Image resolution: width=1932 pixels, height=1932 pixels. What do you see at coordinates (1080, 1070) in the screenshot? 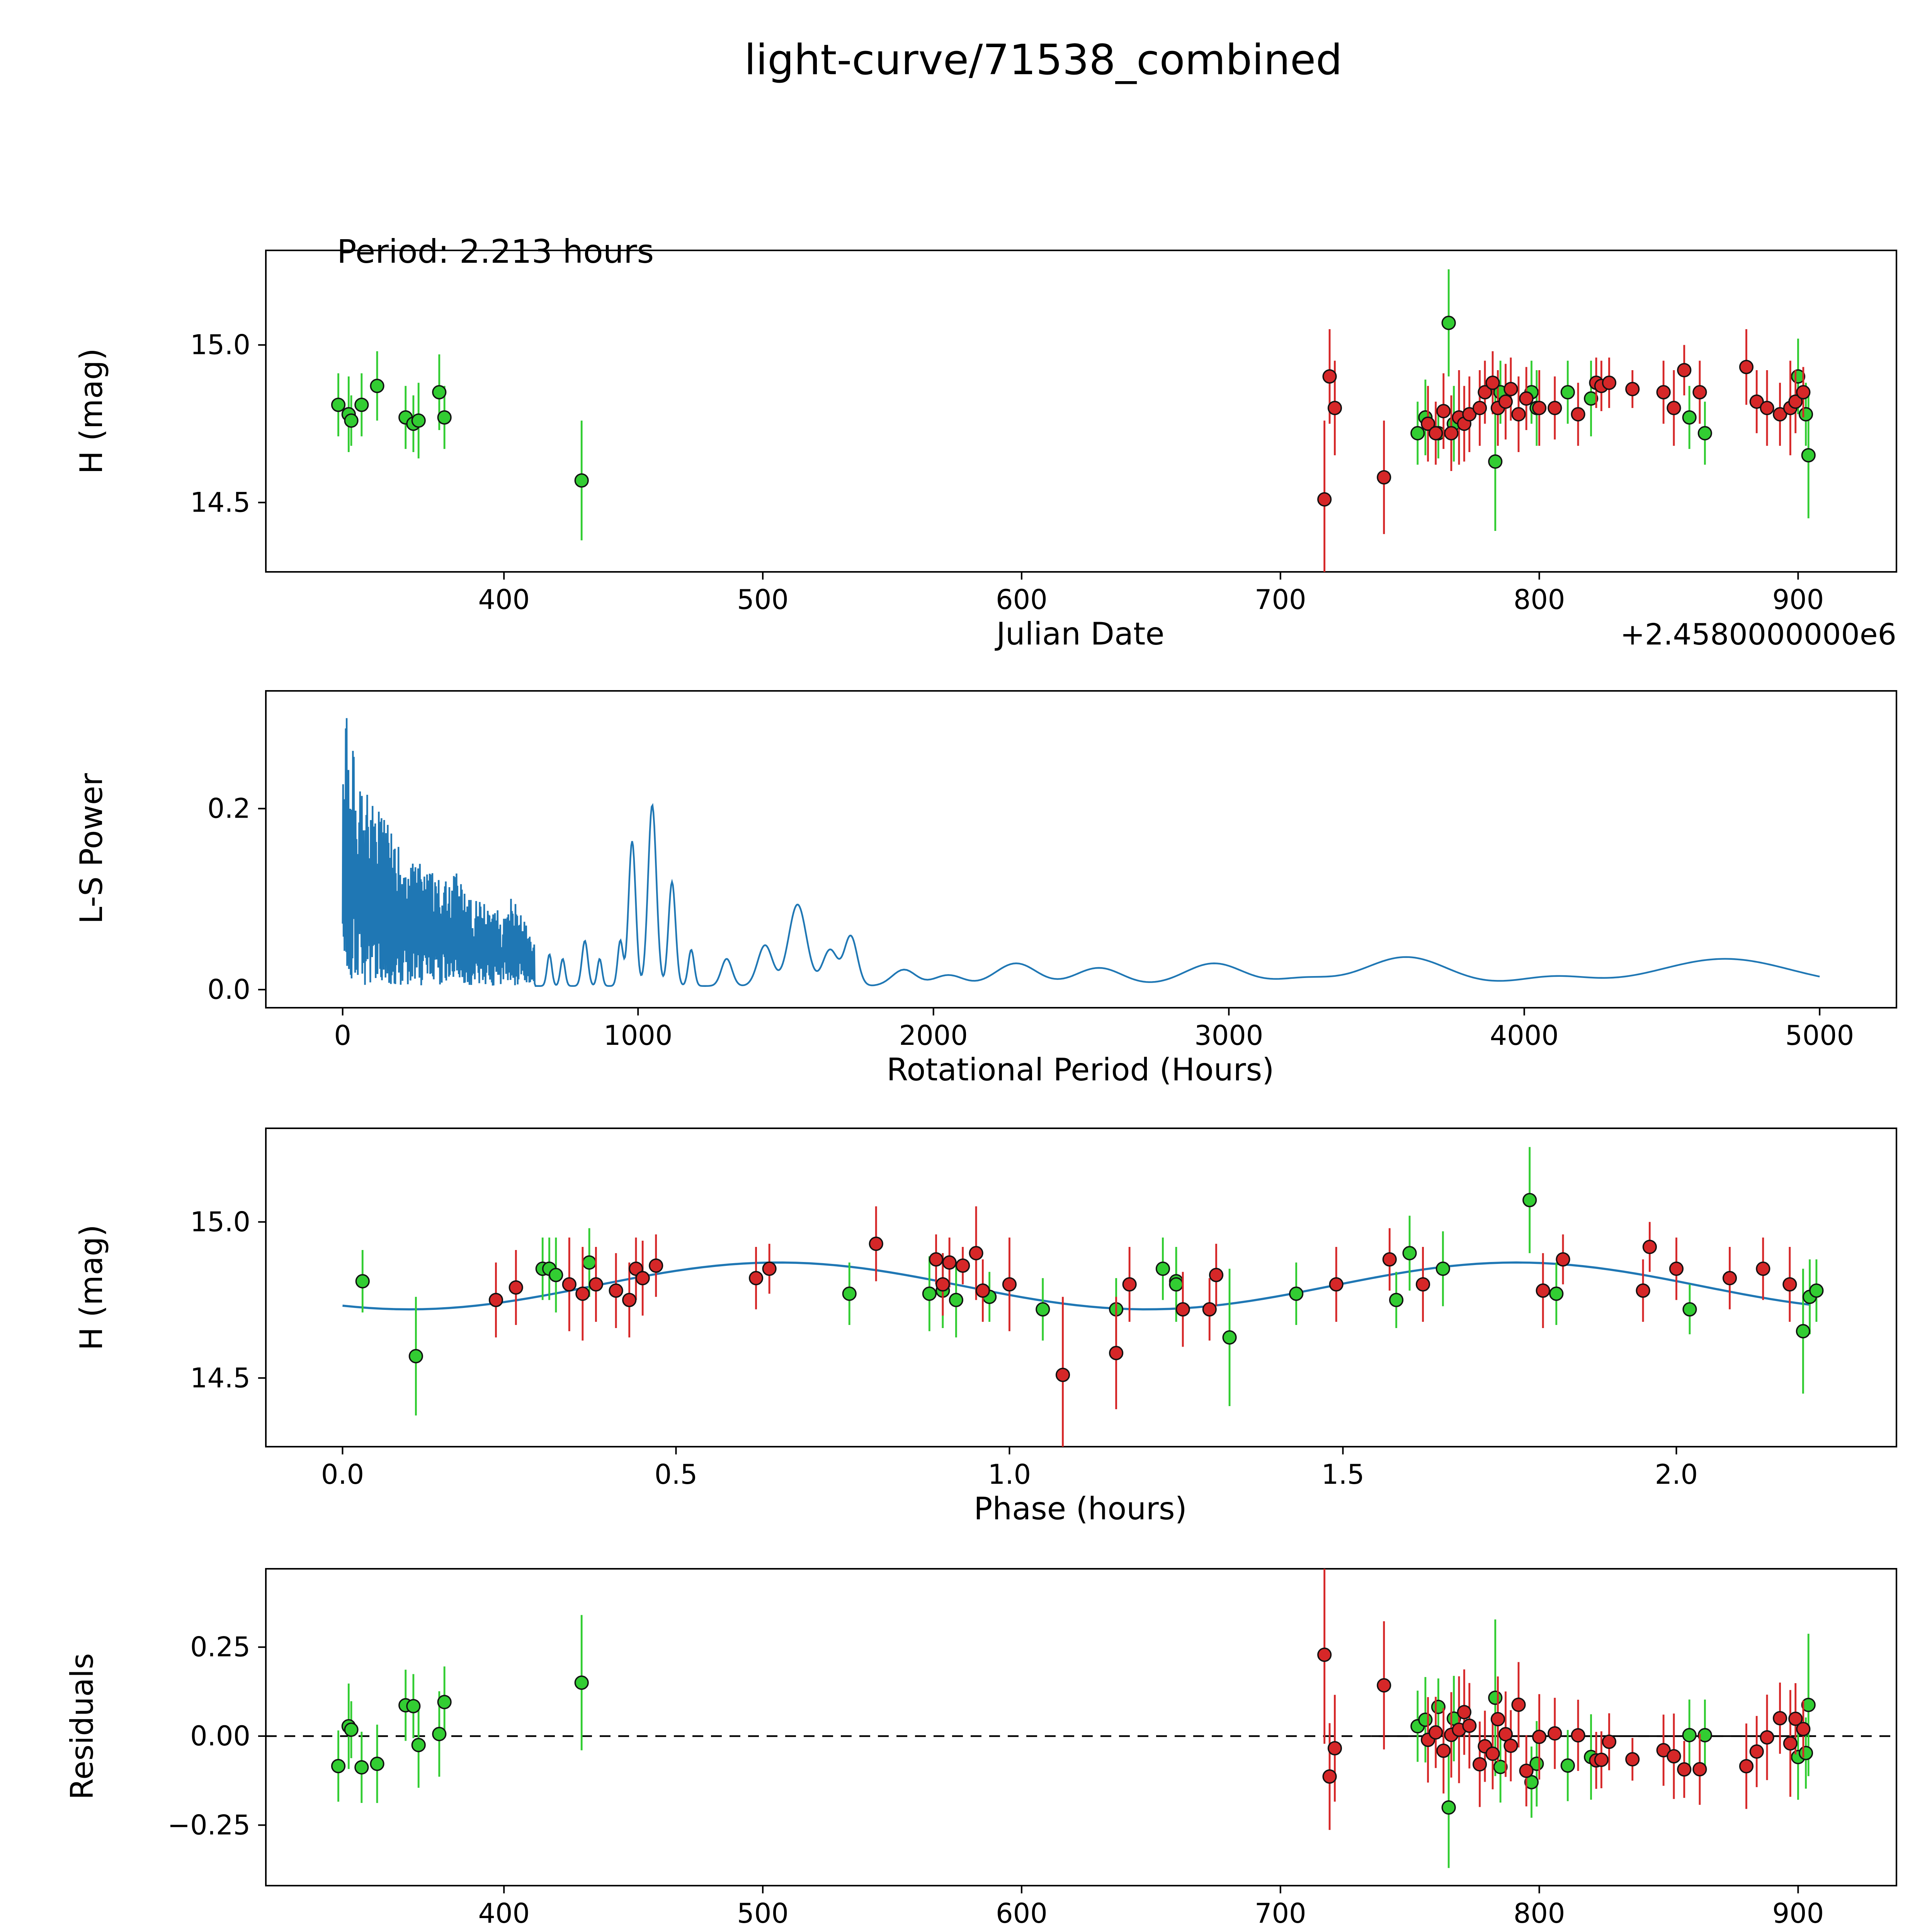
I see `panel2-xlabel: Rotational Period (Hours)` at bounding box center [1080, 1070].